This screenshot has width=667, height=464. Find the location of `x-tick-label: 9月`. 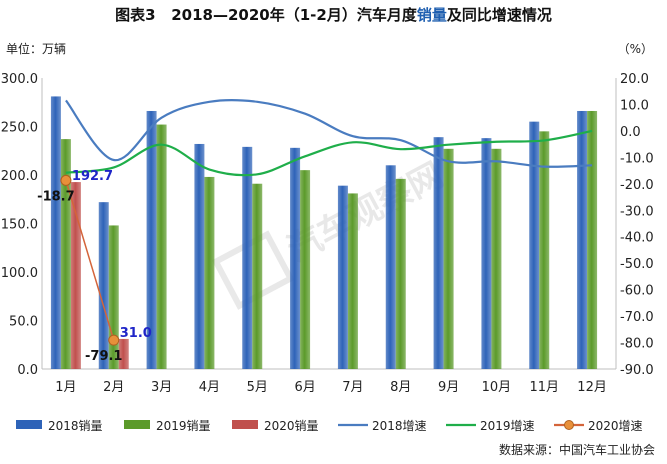

x-tick-label: 9月 is located at coordinates (448, 387).